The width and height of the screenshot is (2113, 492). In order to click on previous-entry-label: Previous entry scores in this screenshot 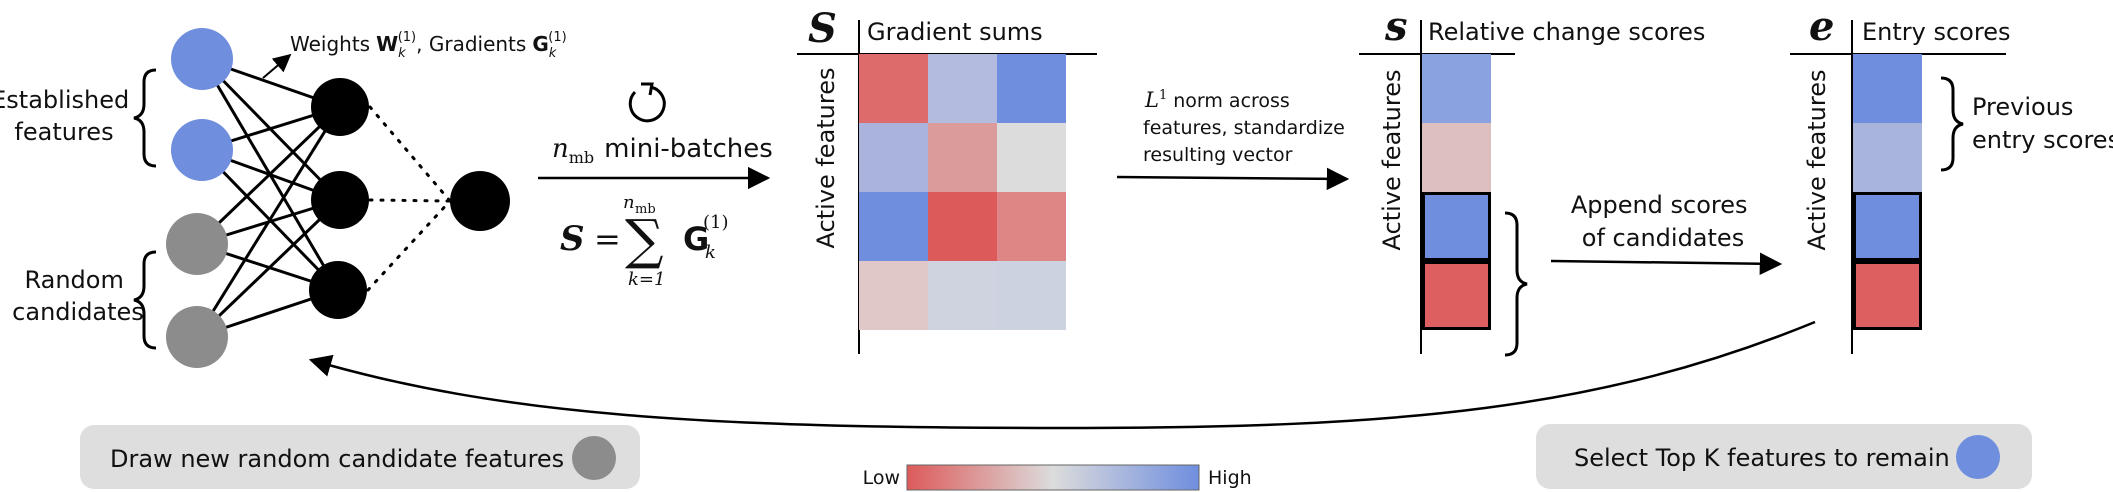, I will do `click(2042, 123)`.